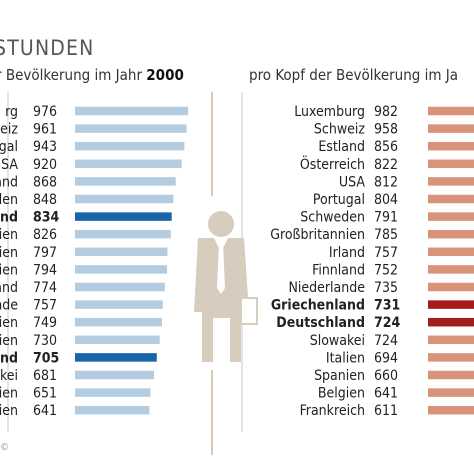 This screenshot has height=463, width=474. Describe the element at coordinates (165, 75) in the screenshot. I see `left-subtitle-year: 2000` at that location.